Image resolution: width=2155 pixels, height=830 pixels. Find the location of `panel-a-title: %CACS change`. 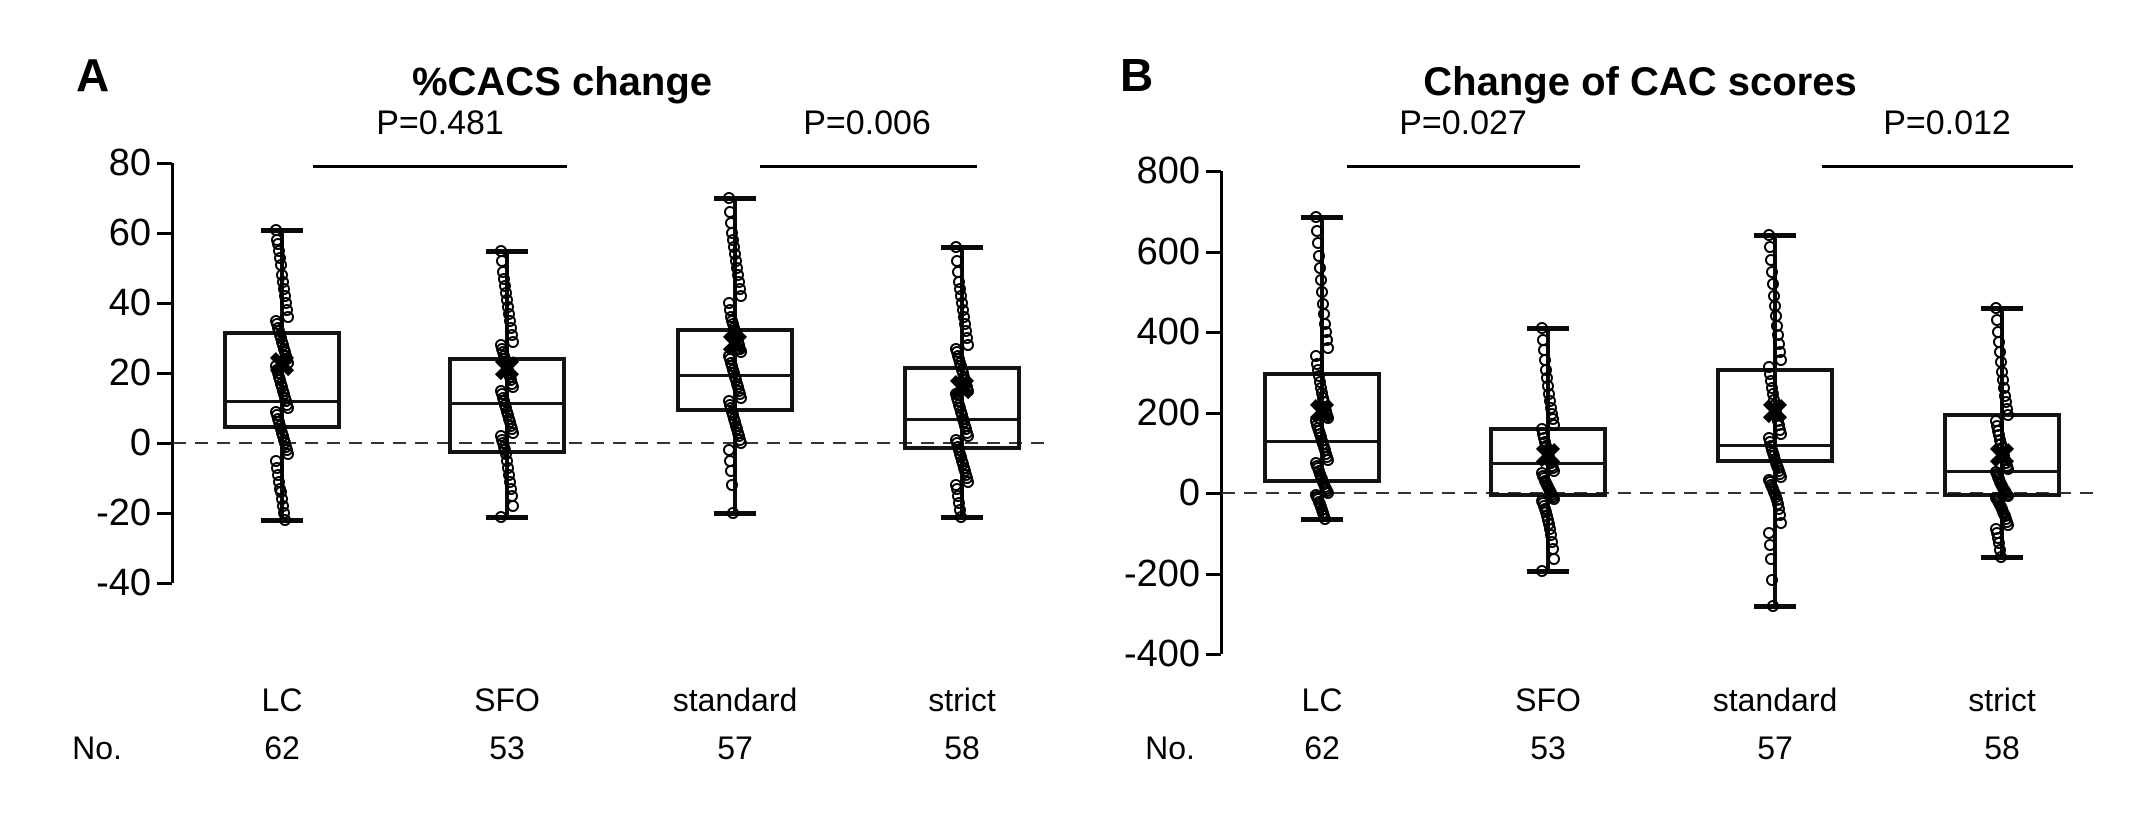

panel-a-title: %CACS change is located at coordinates (562, 82).